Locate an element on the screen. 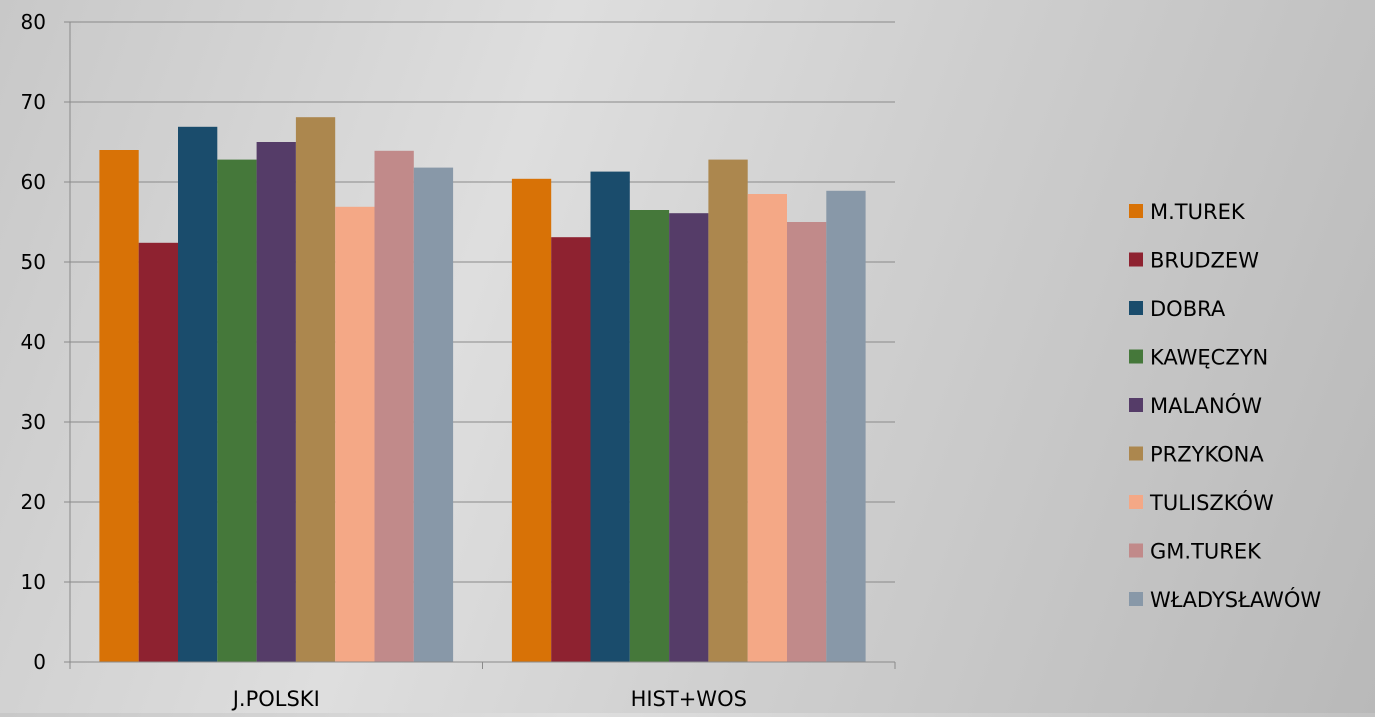 This screenshot has width=1375, height=717. legend-label: WŁADYSŁAWÓW is located at coordinates (1235, 599).